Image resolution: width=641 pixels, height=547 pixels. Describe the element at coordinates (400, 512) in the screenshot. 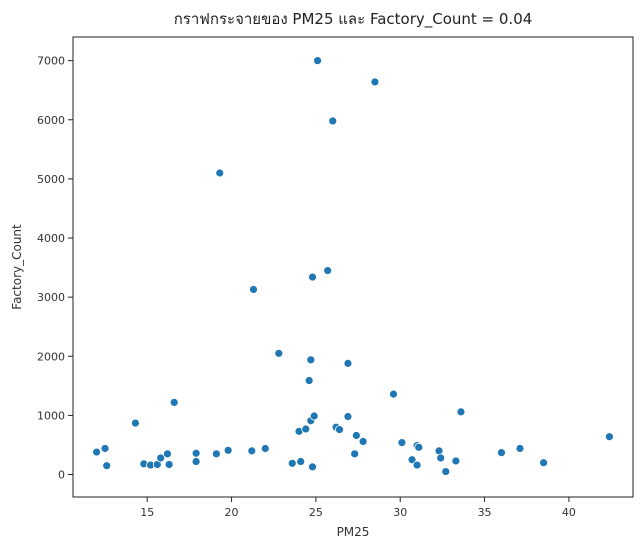

I see `x-tick-label: 30` at that location.